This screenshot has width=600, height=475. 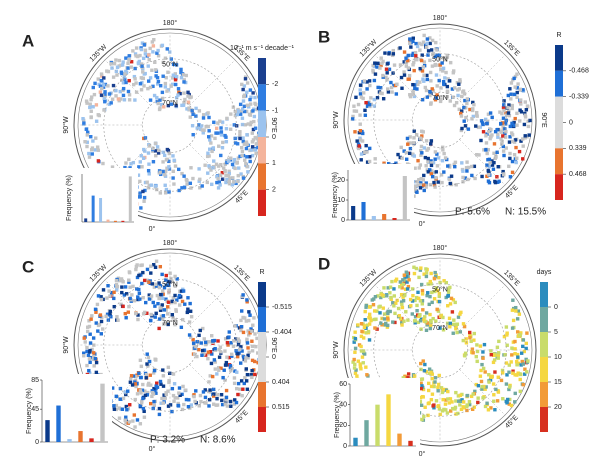 I want to click on histogram-bar, so click(x=108, y=220).